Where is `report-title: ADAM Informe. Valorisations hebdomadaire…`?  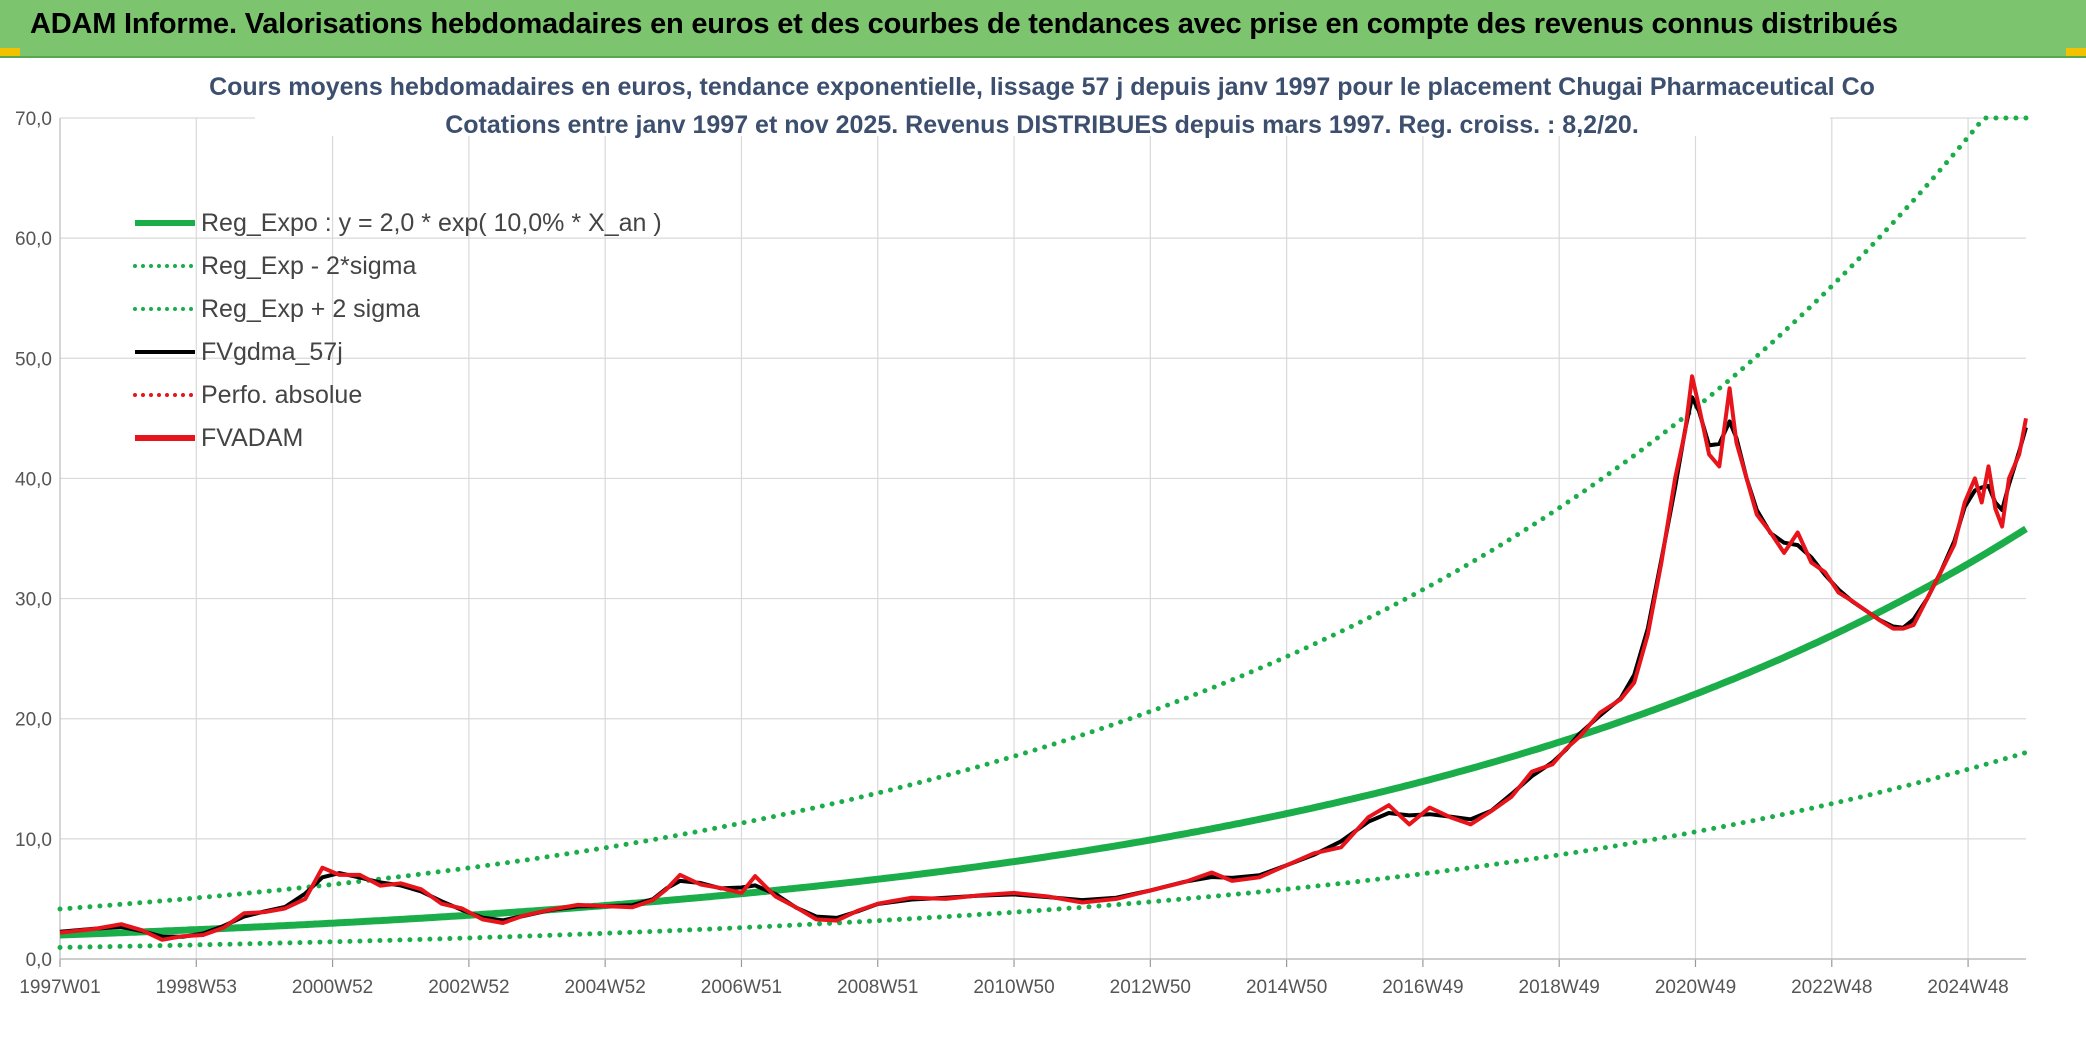 report-title: ADAM Informe. Valorisations hebdomadaire… is located at coordinates (964, 24).